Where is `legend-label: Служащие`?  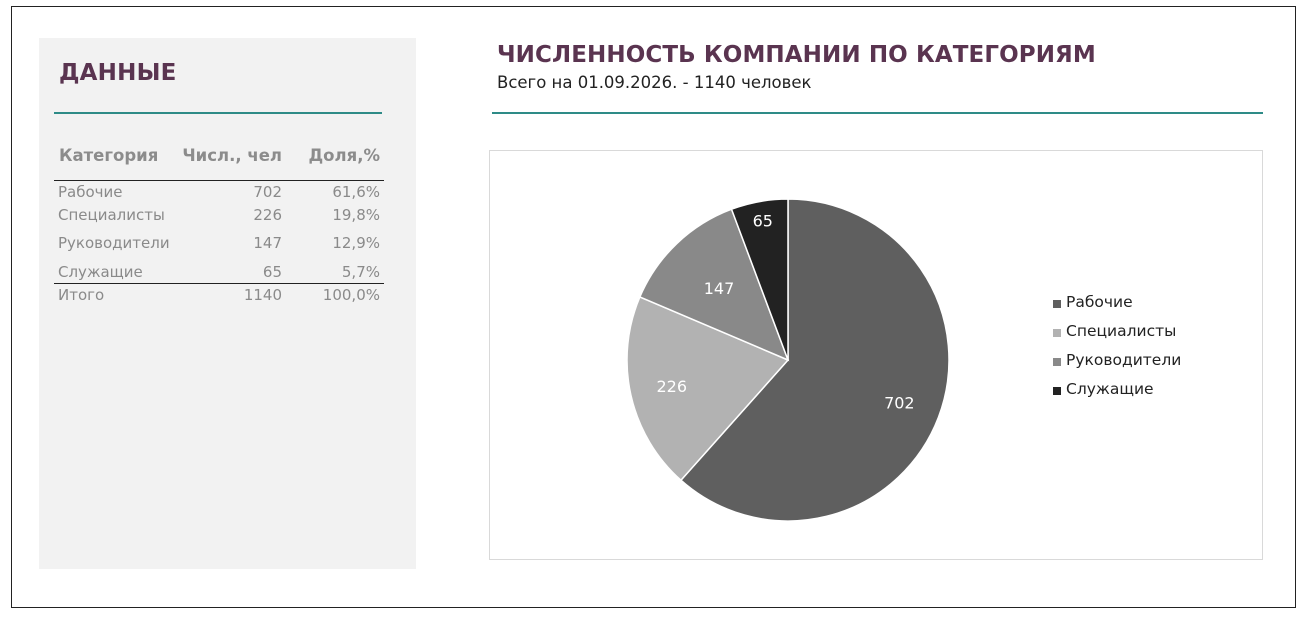 legend-label: Служащие is located at coordinates (1110, 389).